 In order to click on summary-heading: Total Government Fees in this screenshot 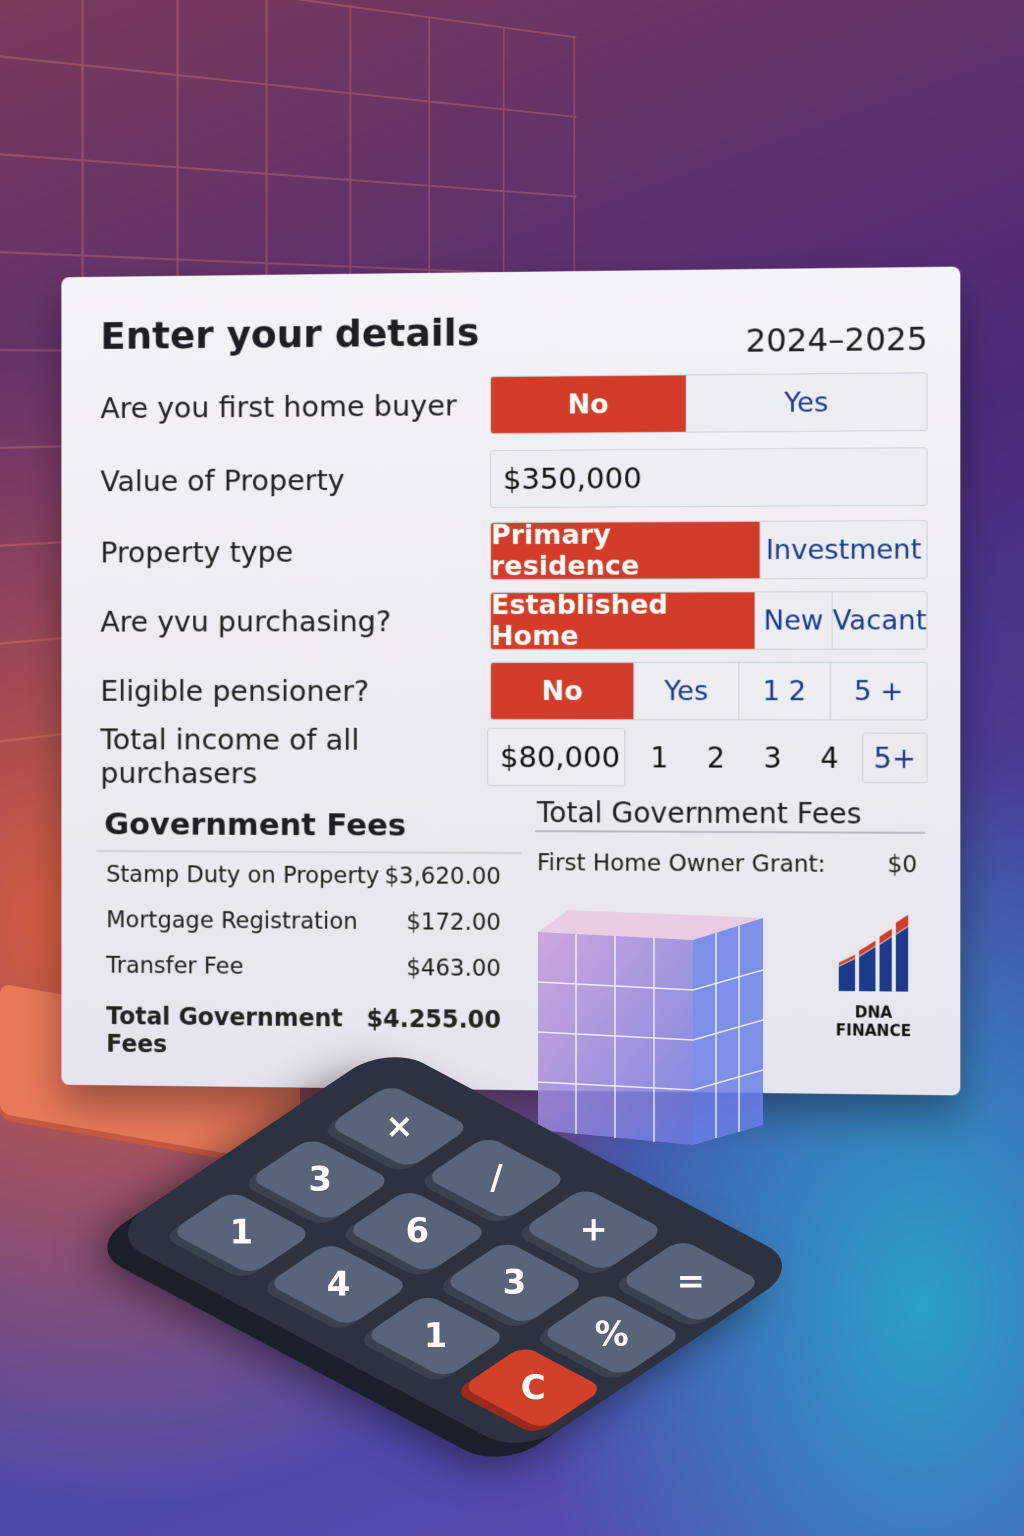, I will do `click(699, 813)`.